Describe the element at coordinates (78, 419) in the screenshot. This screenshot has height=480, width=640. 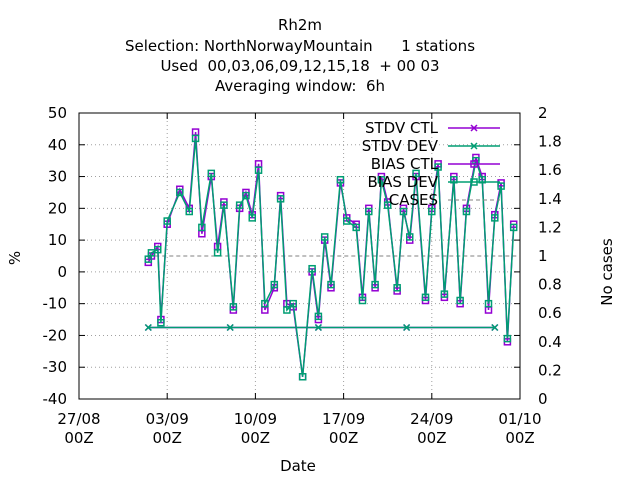
I see `x-tick-label-date: 27/08` at that location.